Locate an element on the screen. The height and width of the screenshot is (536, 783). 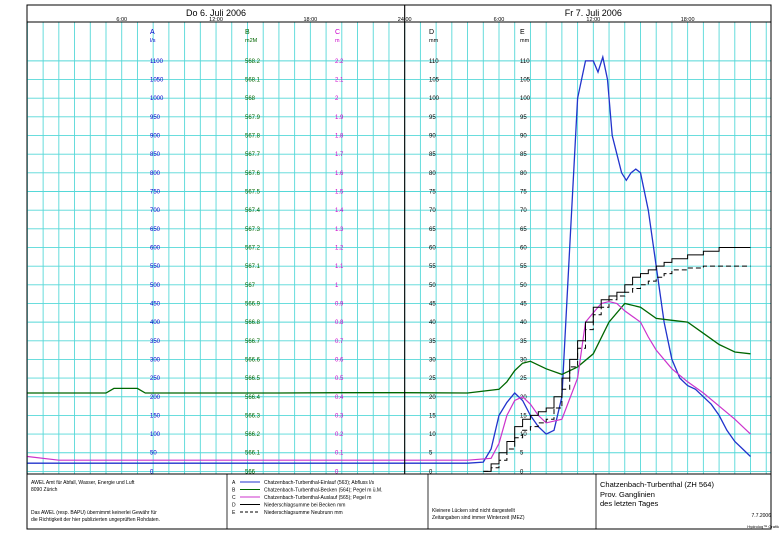
legend-letter: D is located at coordinates (234, 506).